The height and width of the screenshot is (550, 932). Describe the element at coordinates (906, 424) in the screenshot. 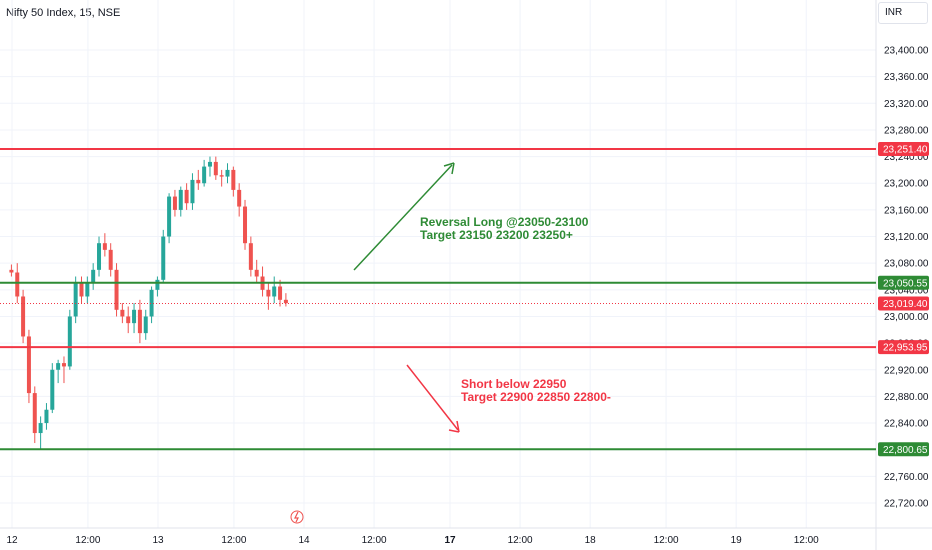

I see `price-tick-label: 22,840.00` at that location.